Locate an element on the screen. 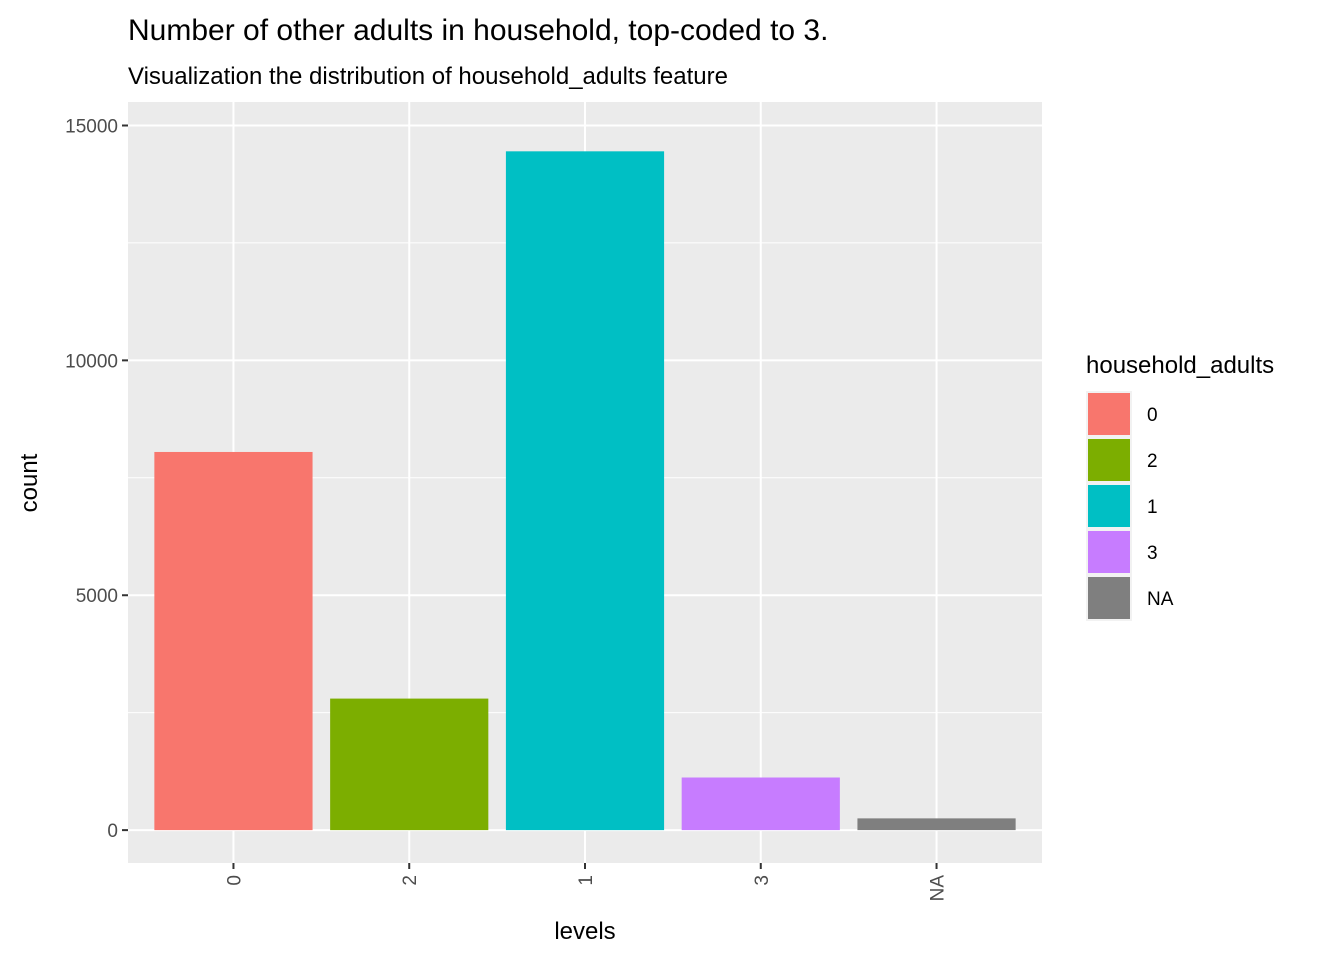  legend-label: 3 is located at coordinates (1152, 553).